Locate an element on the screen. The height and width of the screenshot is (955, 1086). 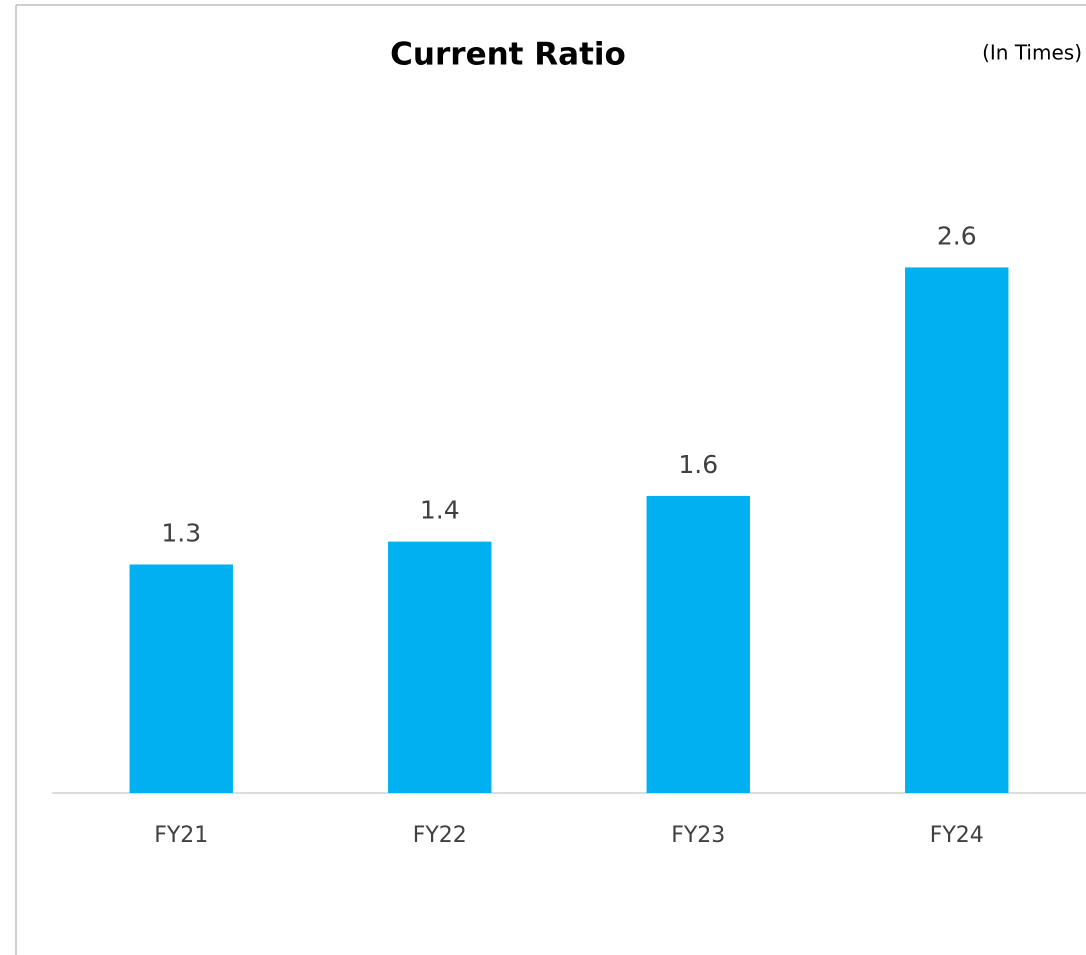
x-tick-label: FY23 is located at coordinates (698, 835).